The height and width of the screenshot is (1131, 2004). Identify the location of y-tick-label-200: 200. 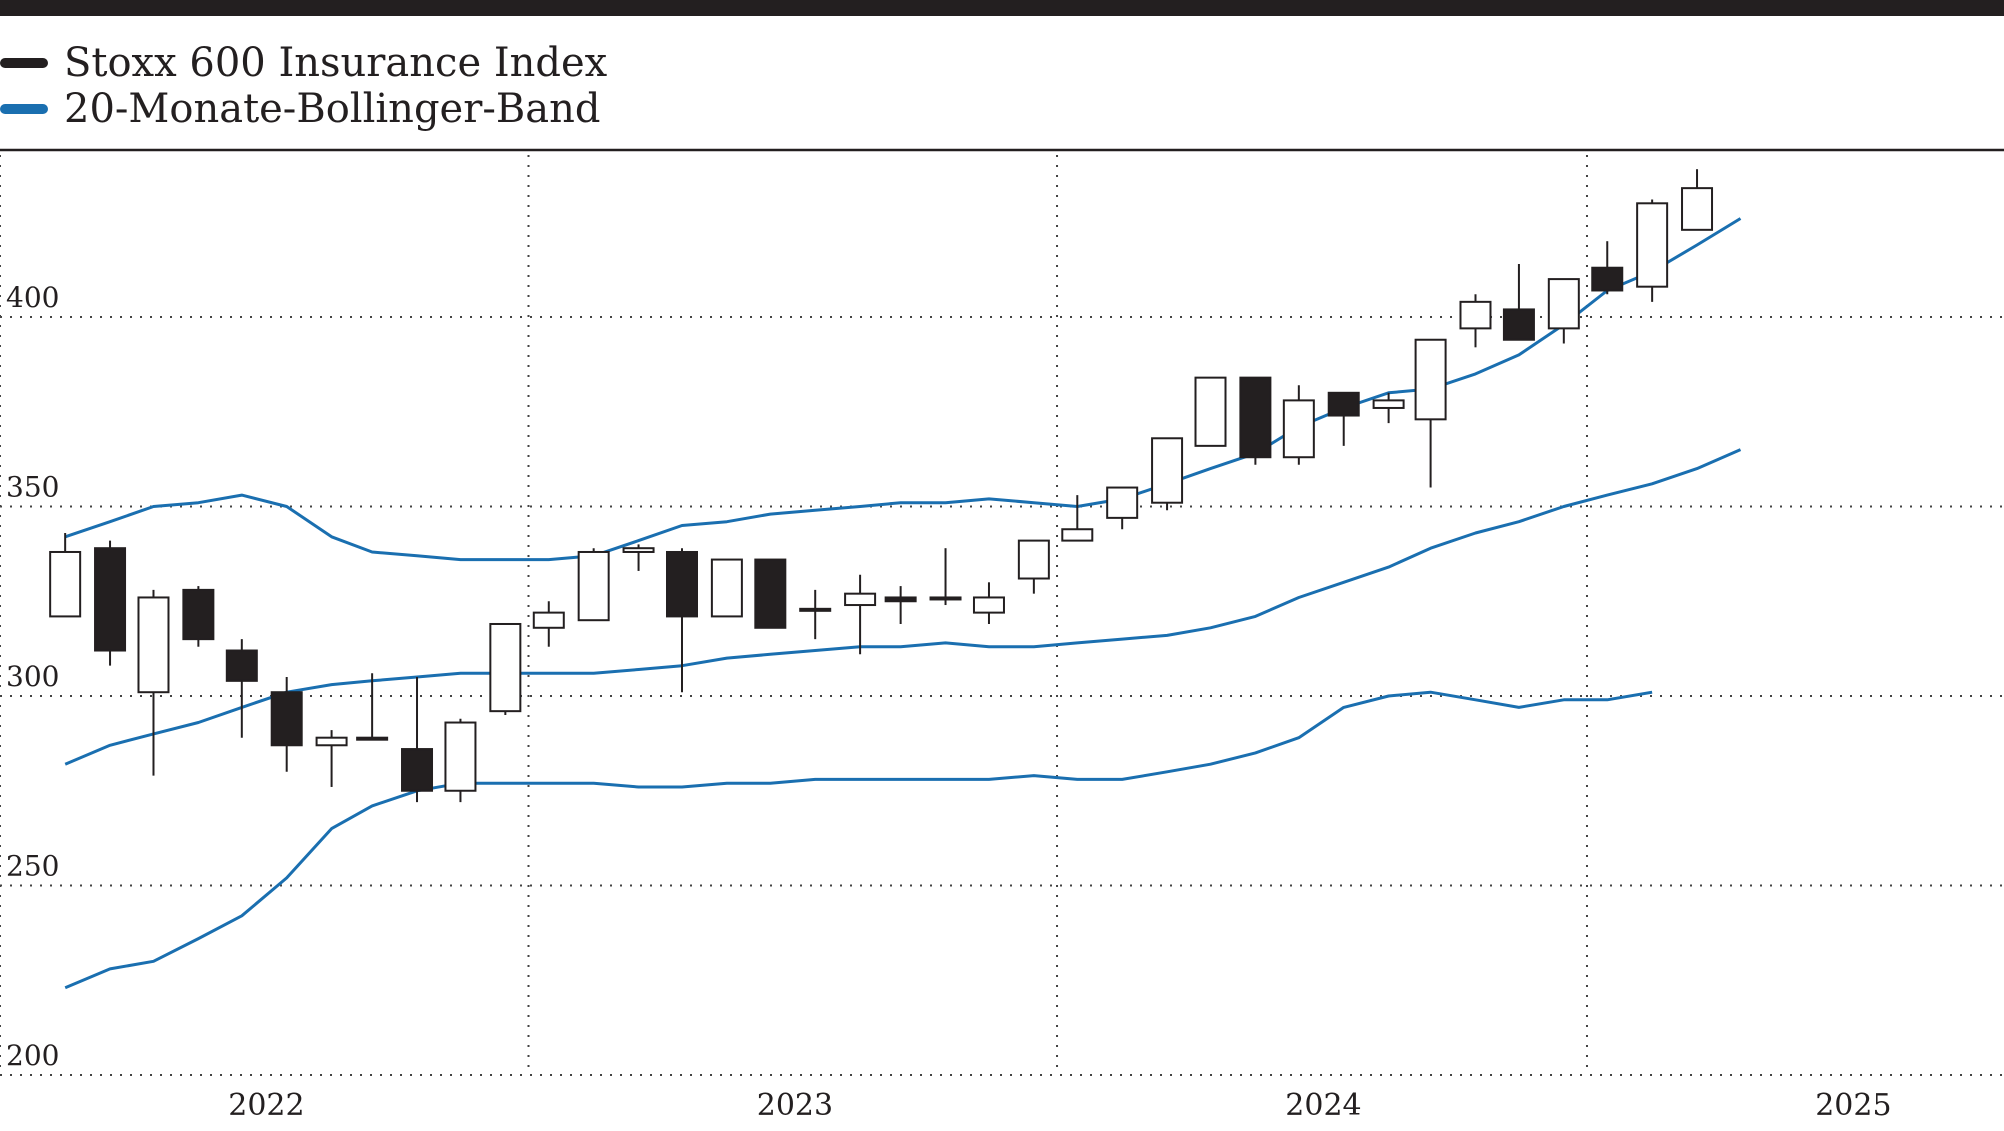
(32, 1055).